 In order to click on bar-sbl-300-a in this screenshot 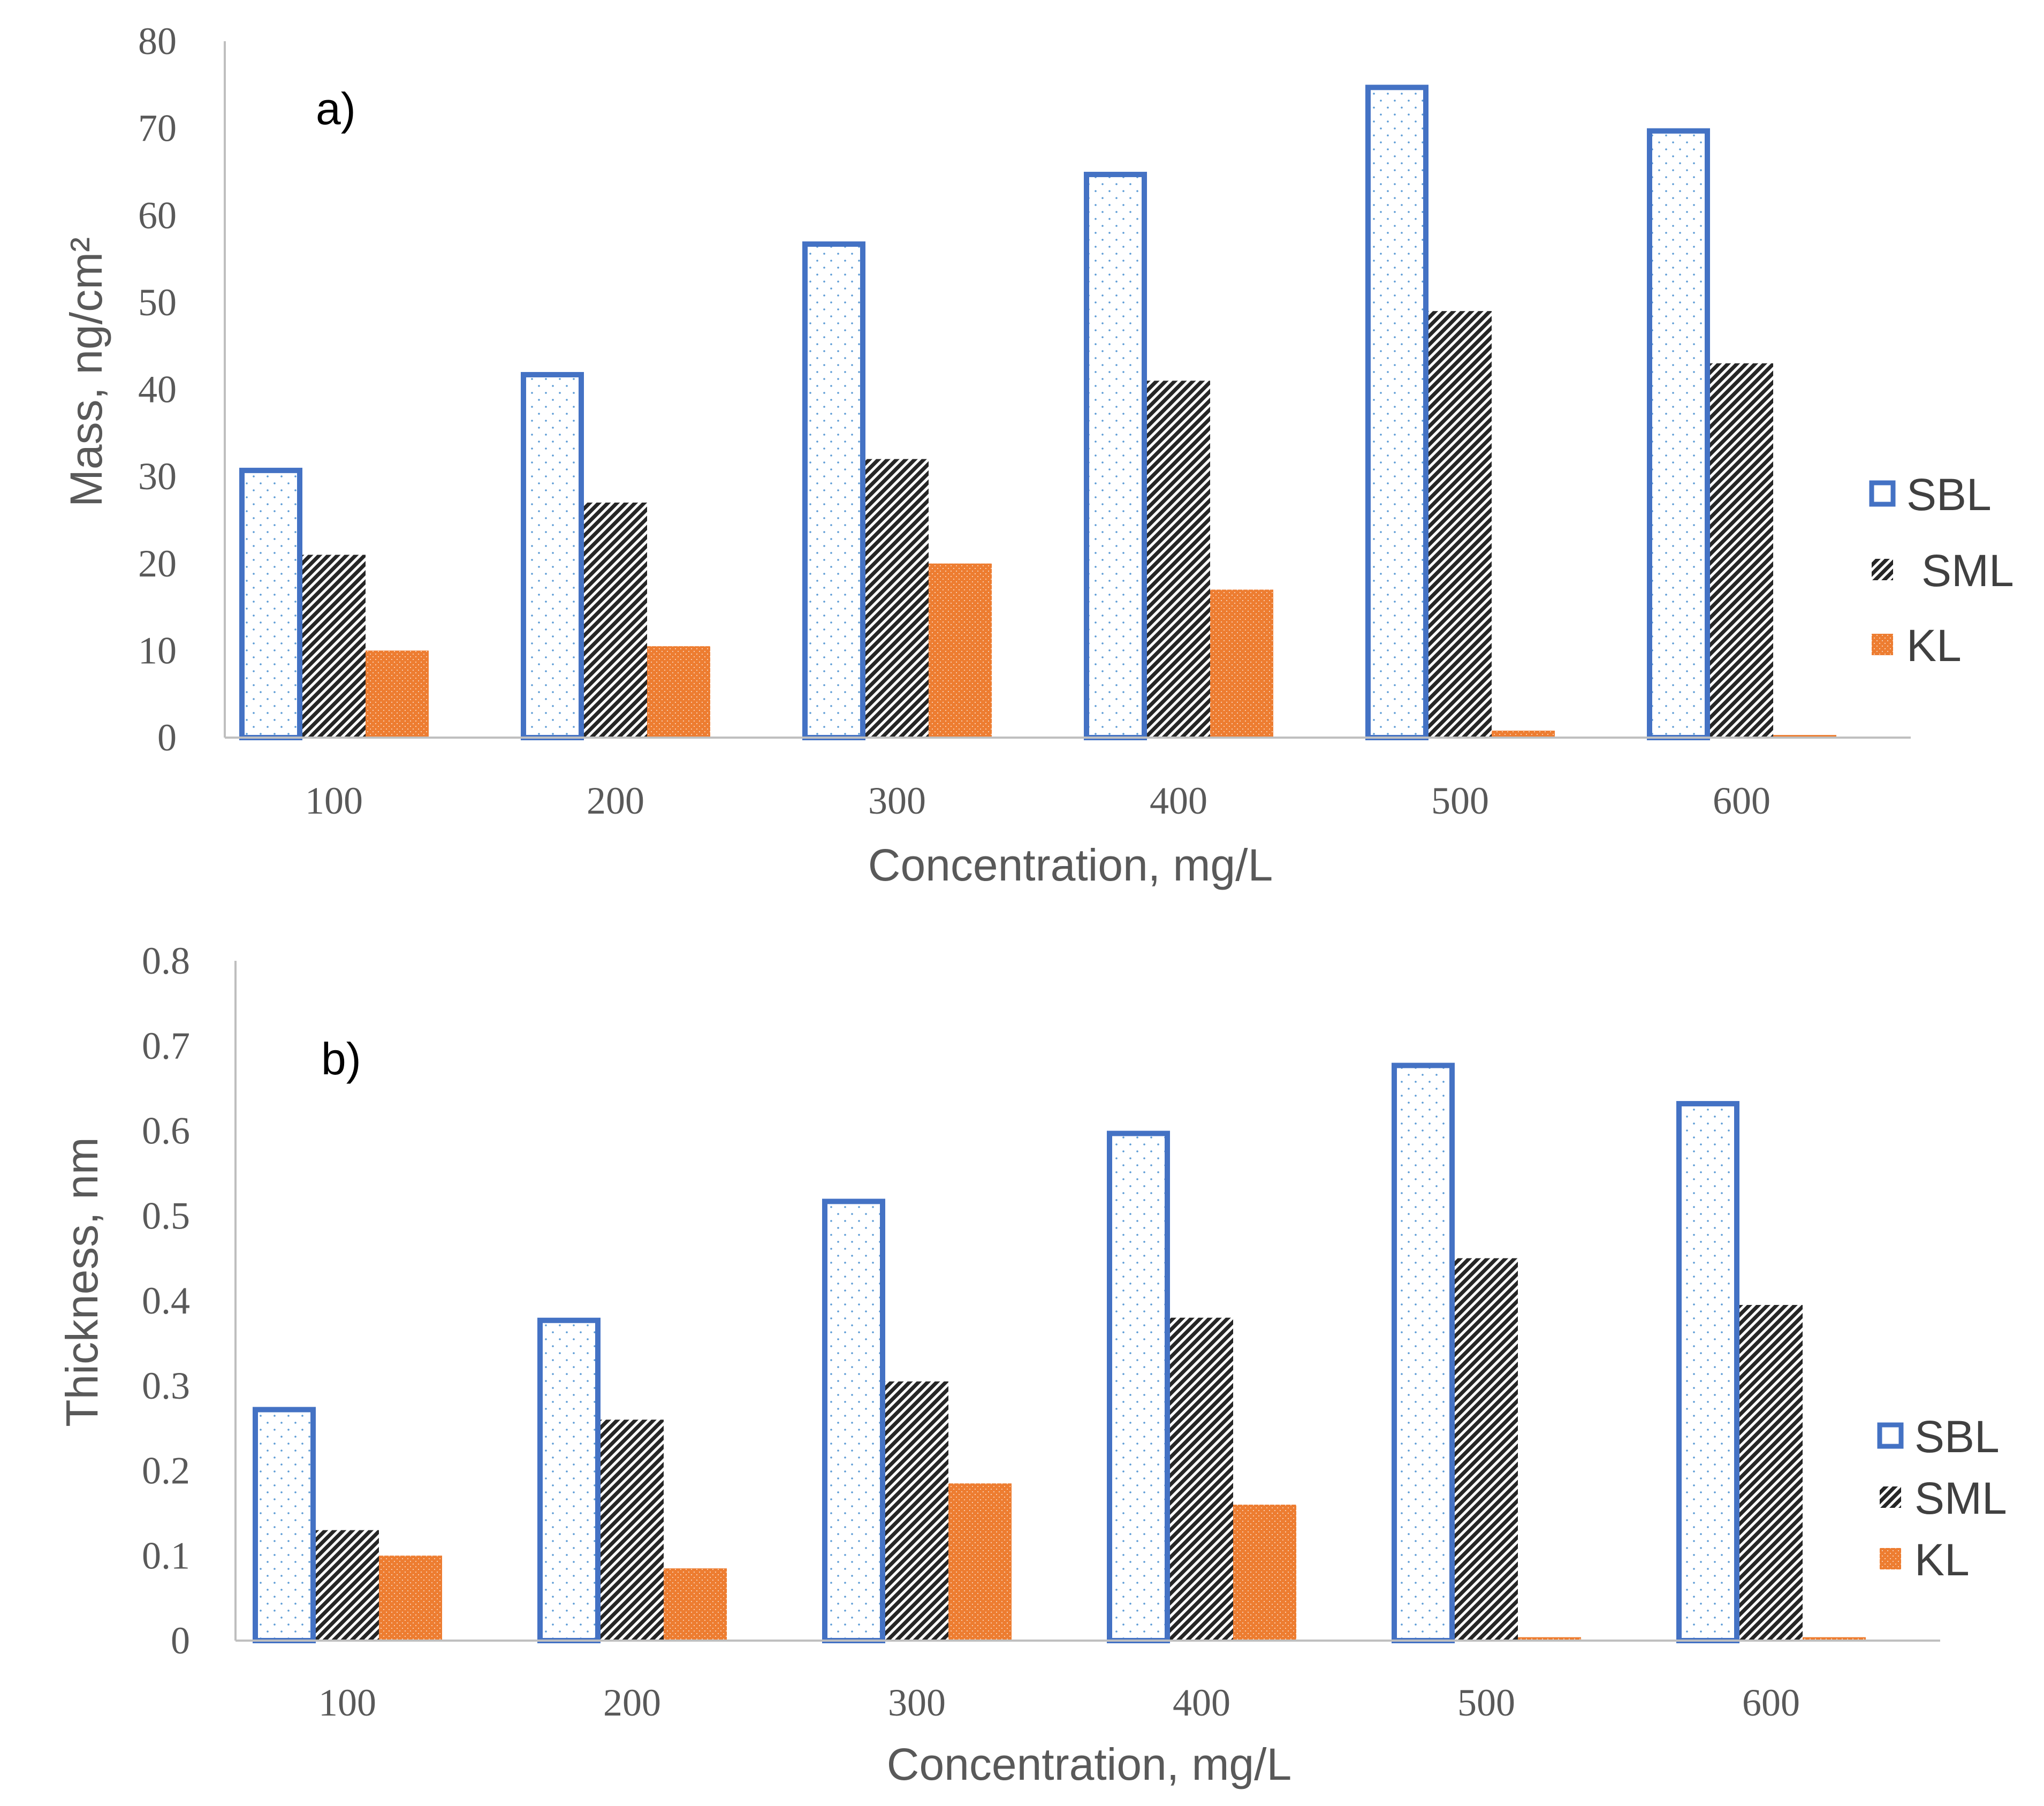, I will do `click(833, 491)`.